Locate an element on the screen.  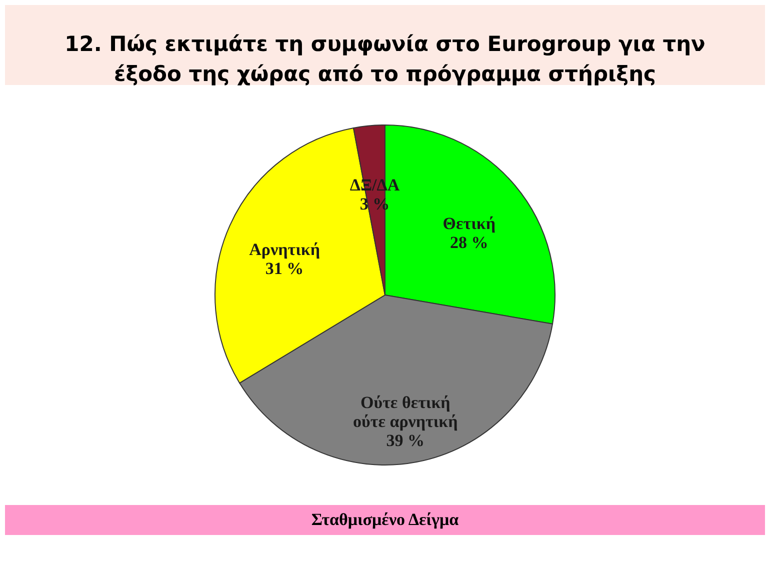
data-label: 31 % is located at coordinates (284, 268).